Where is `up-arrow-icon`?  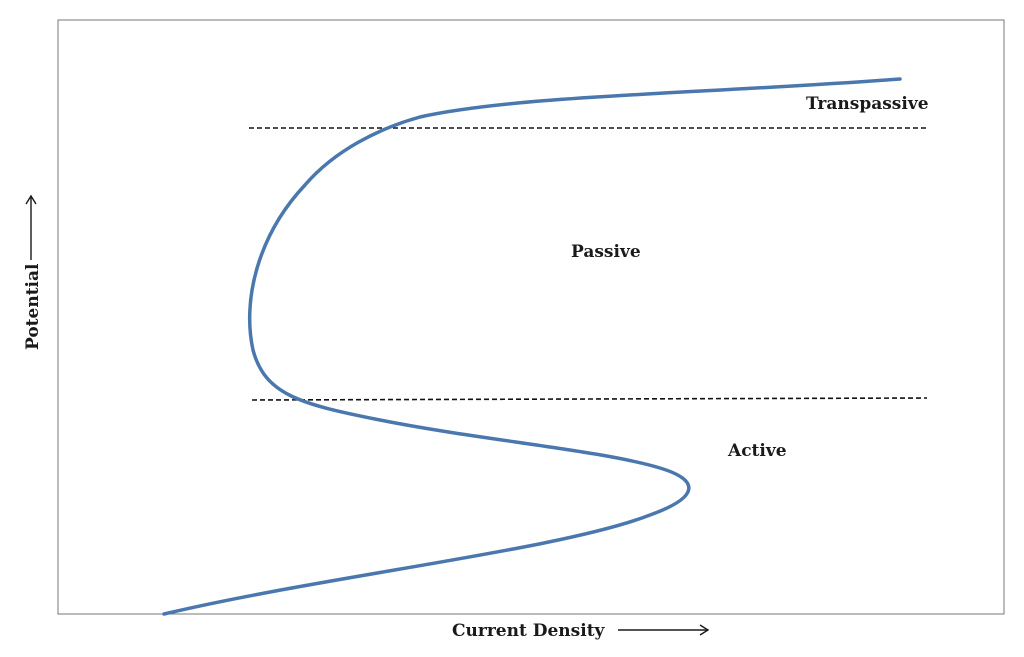 up-arrow-icon is located at coordinates (31, 227).